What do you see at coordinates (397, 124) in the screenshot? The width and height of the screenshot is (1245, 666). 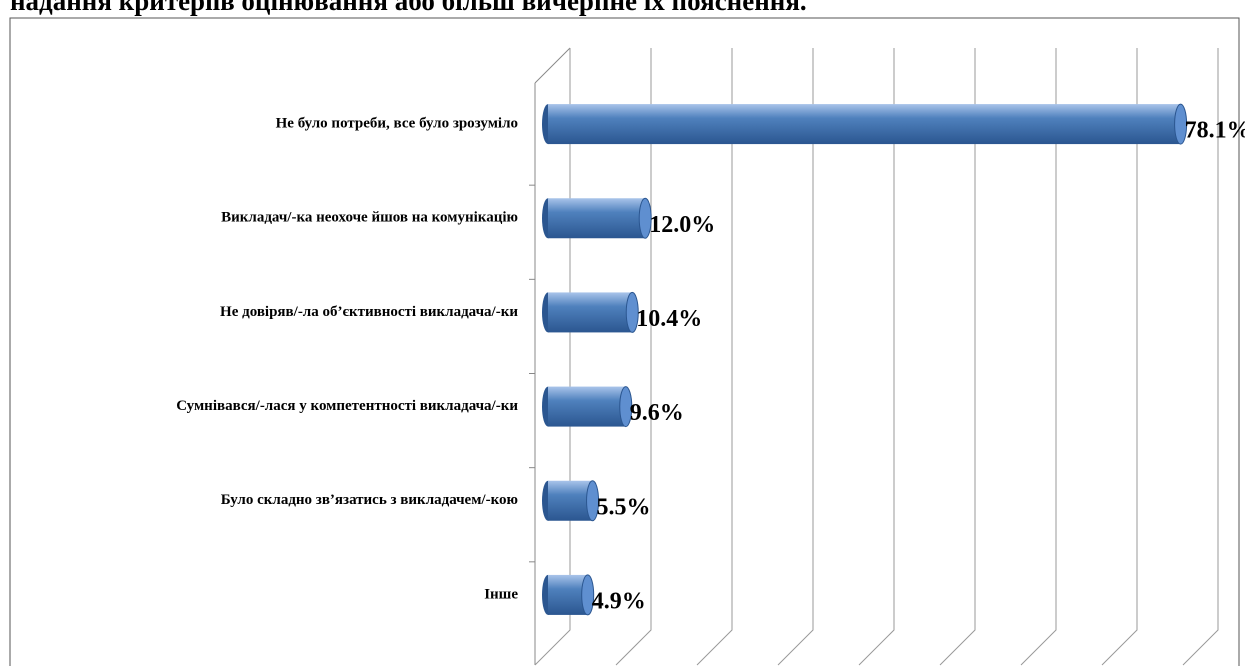 I see `category-label: Не було потреби, все було зрозуміло` at bounding box center [397, 124].